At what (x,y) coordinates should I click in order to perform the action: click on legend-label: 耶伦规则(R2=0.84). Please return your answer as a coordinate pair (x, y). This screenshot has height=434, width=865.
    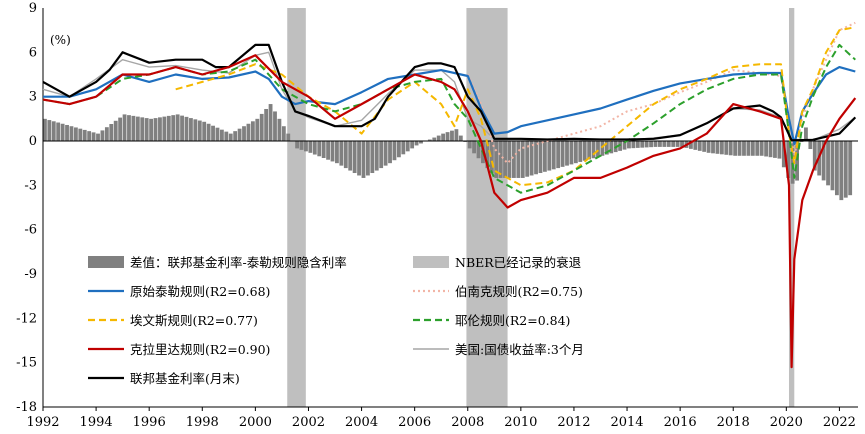
    Looking at the image, I should click on (512, 320).